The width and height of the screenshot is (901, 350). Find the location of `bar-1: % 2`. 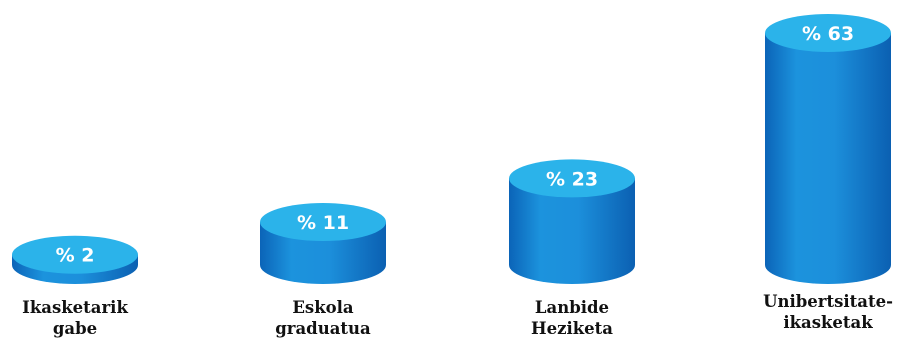

bar-1: % 2 is located at coordinates (75, 259).